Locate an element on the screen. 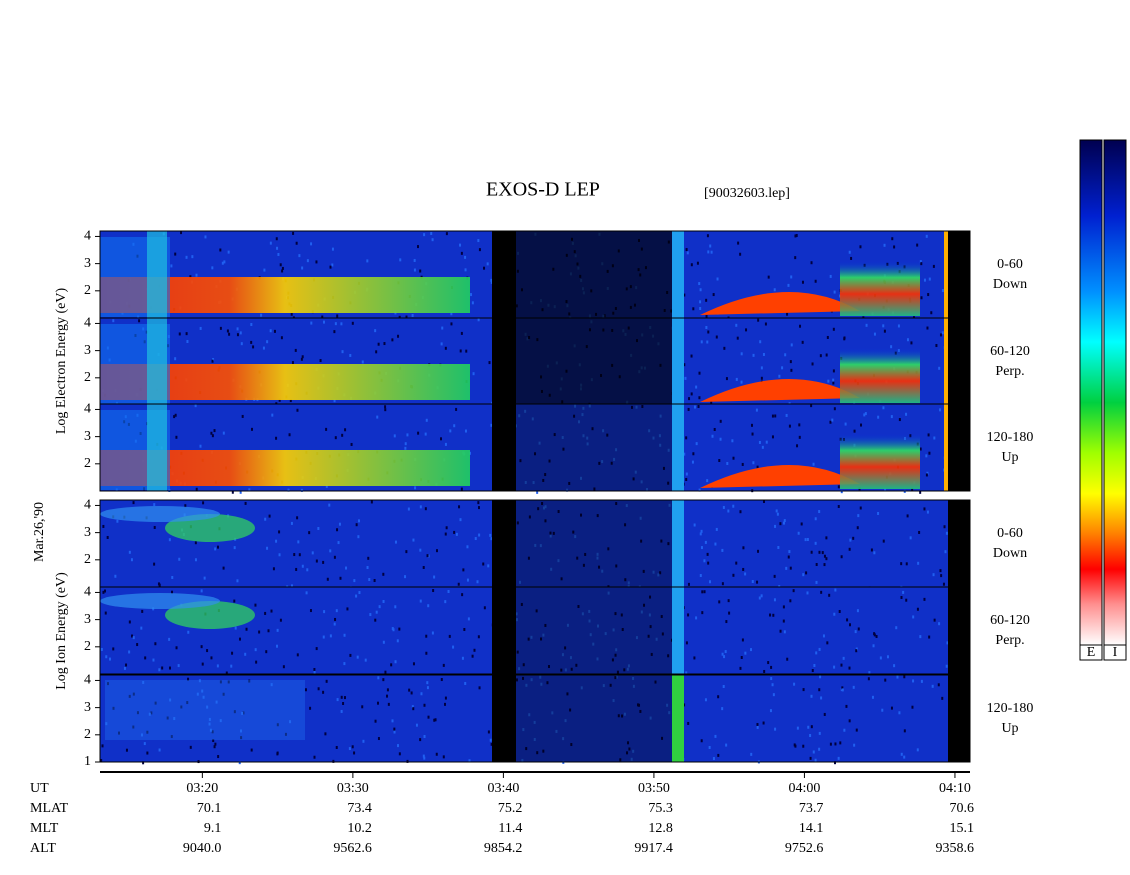  colorbar-label: E is located at coordinates (1091, 652).